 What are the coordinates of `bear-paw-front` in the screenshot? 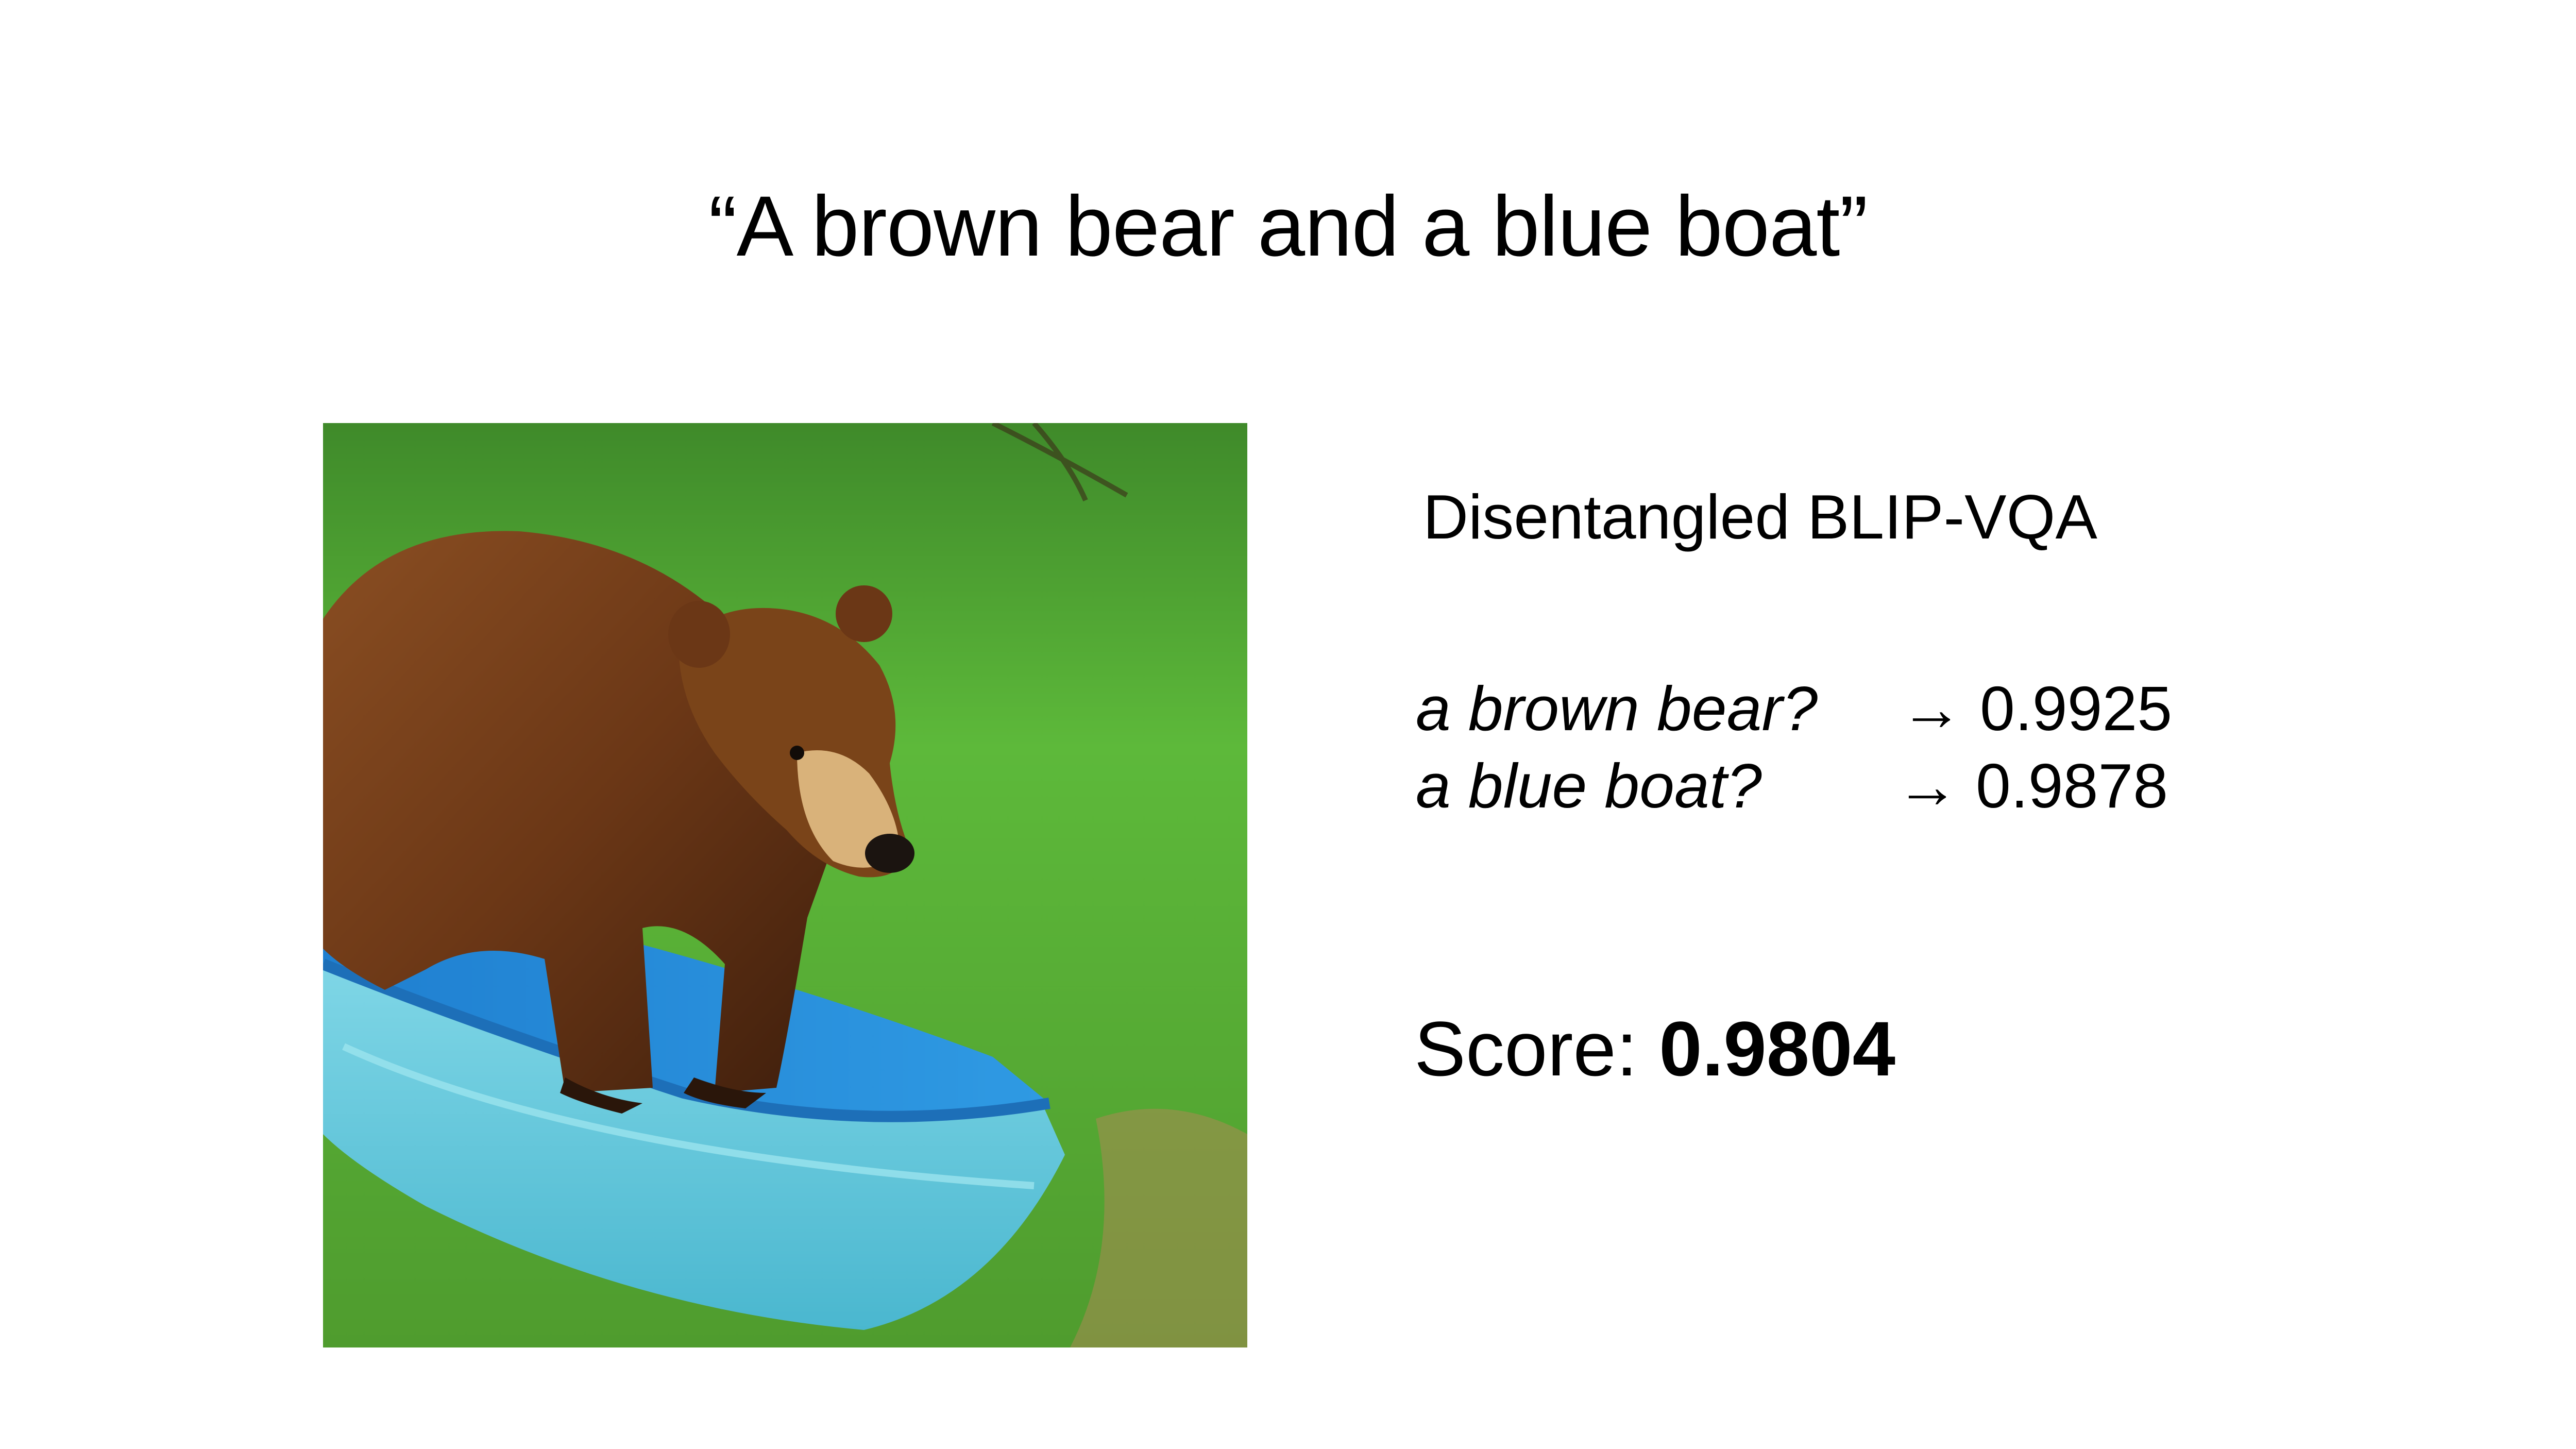 It's located at (725, 1092).